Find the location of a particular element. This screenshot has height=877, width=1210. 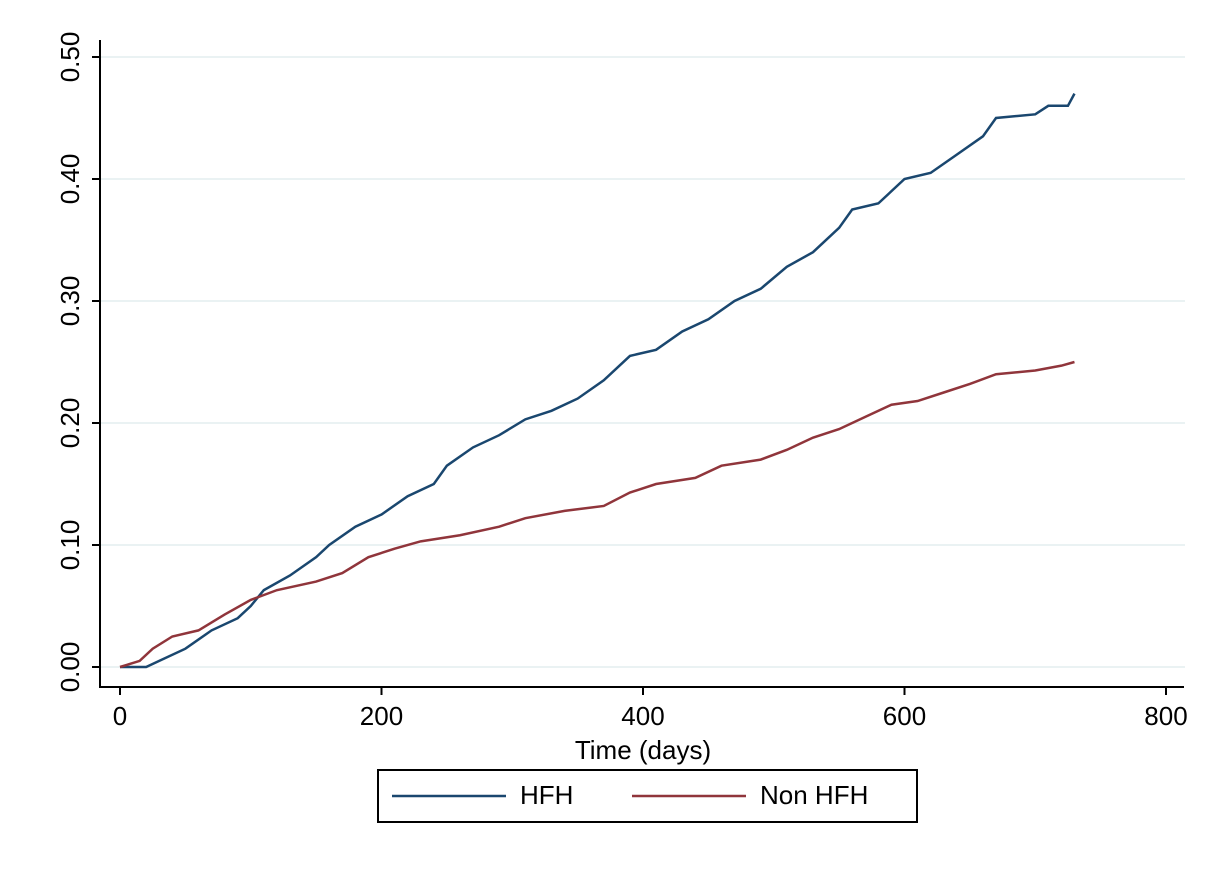

legend-label: Non HFH is located at coordinates (814, 795).